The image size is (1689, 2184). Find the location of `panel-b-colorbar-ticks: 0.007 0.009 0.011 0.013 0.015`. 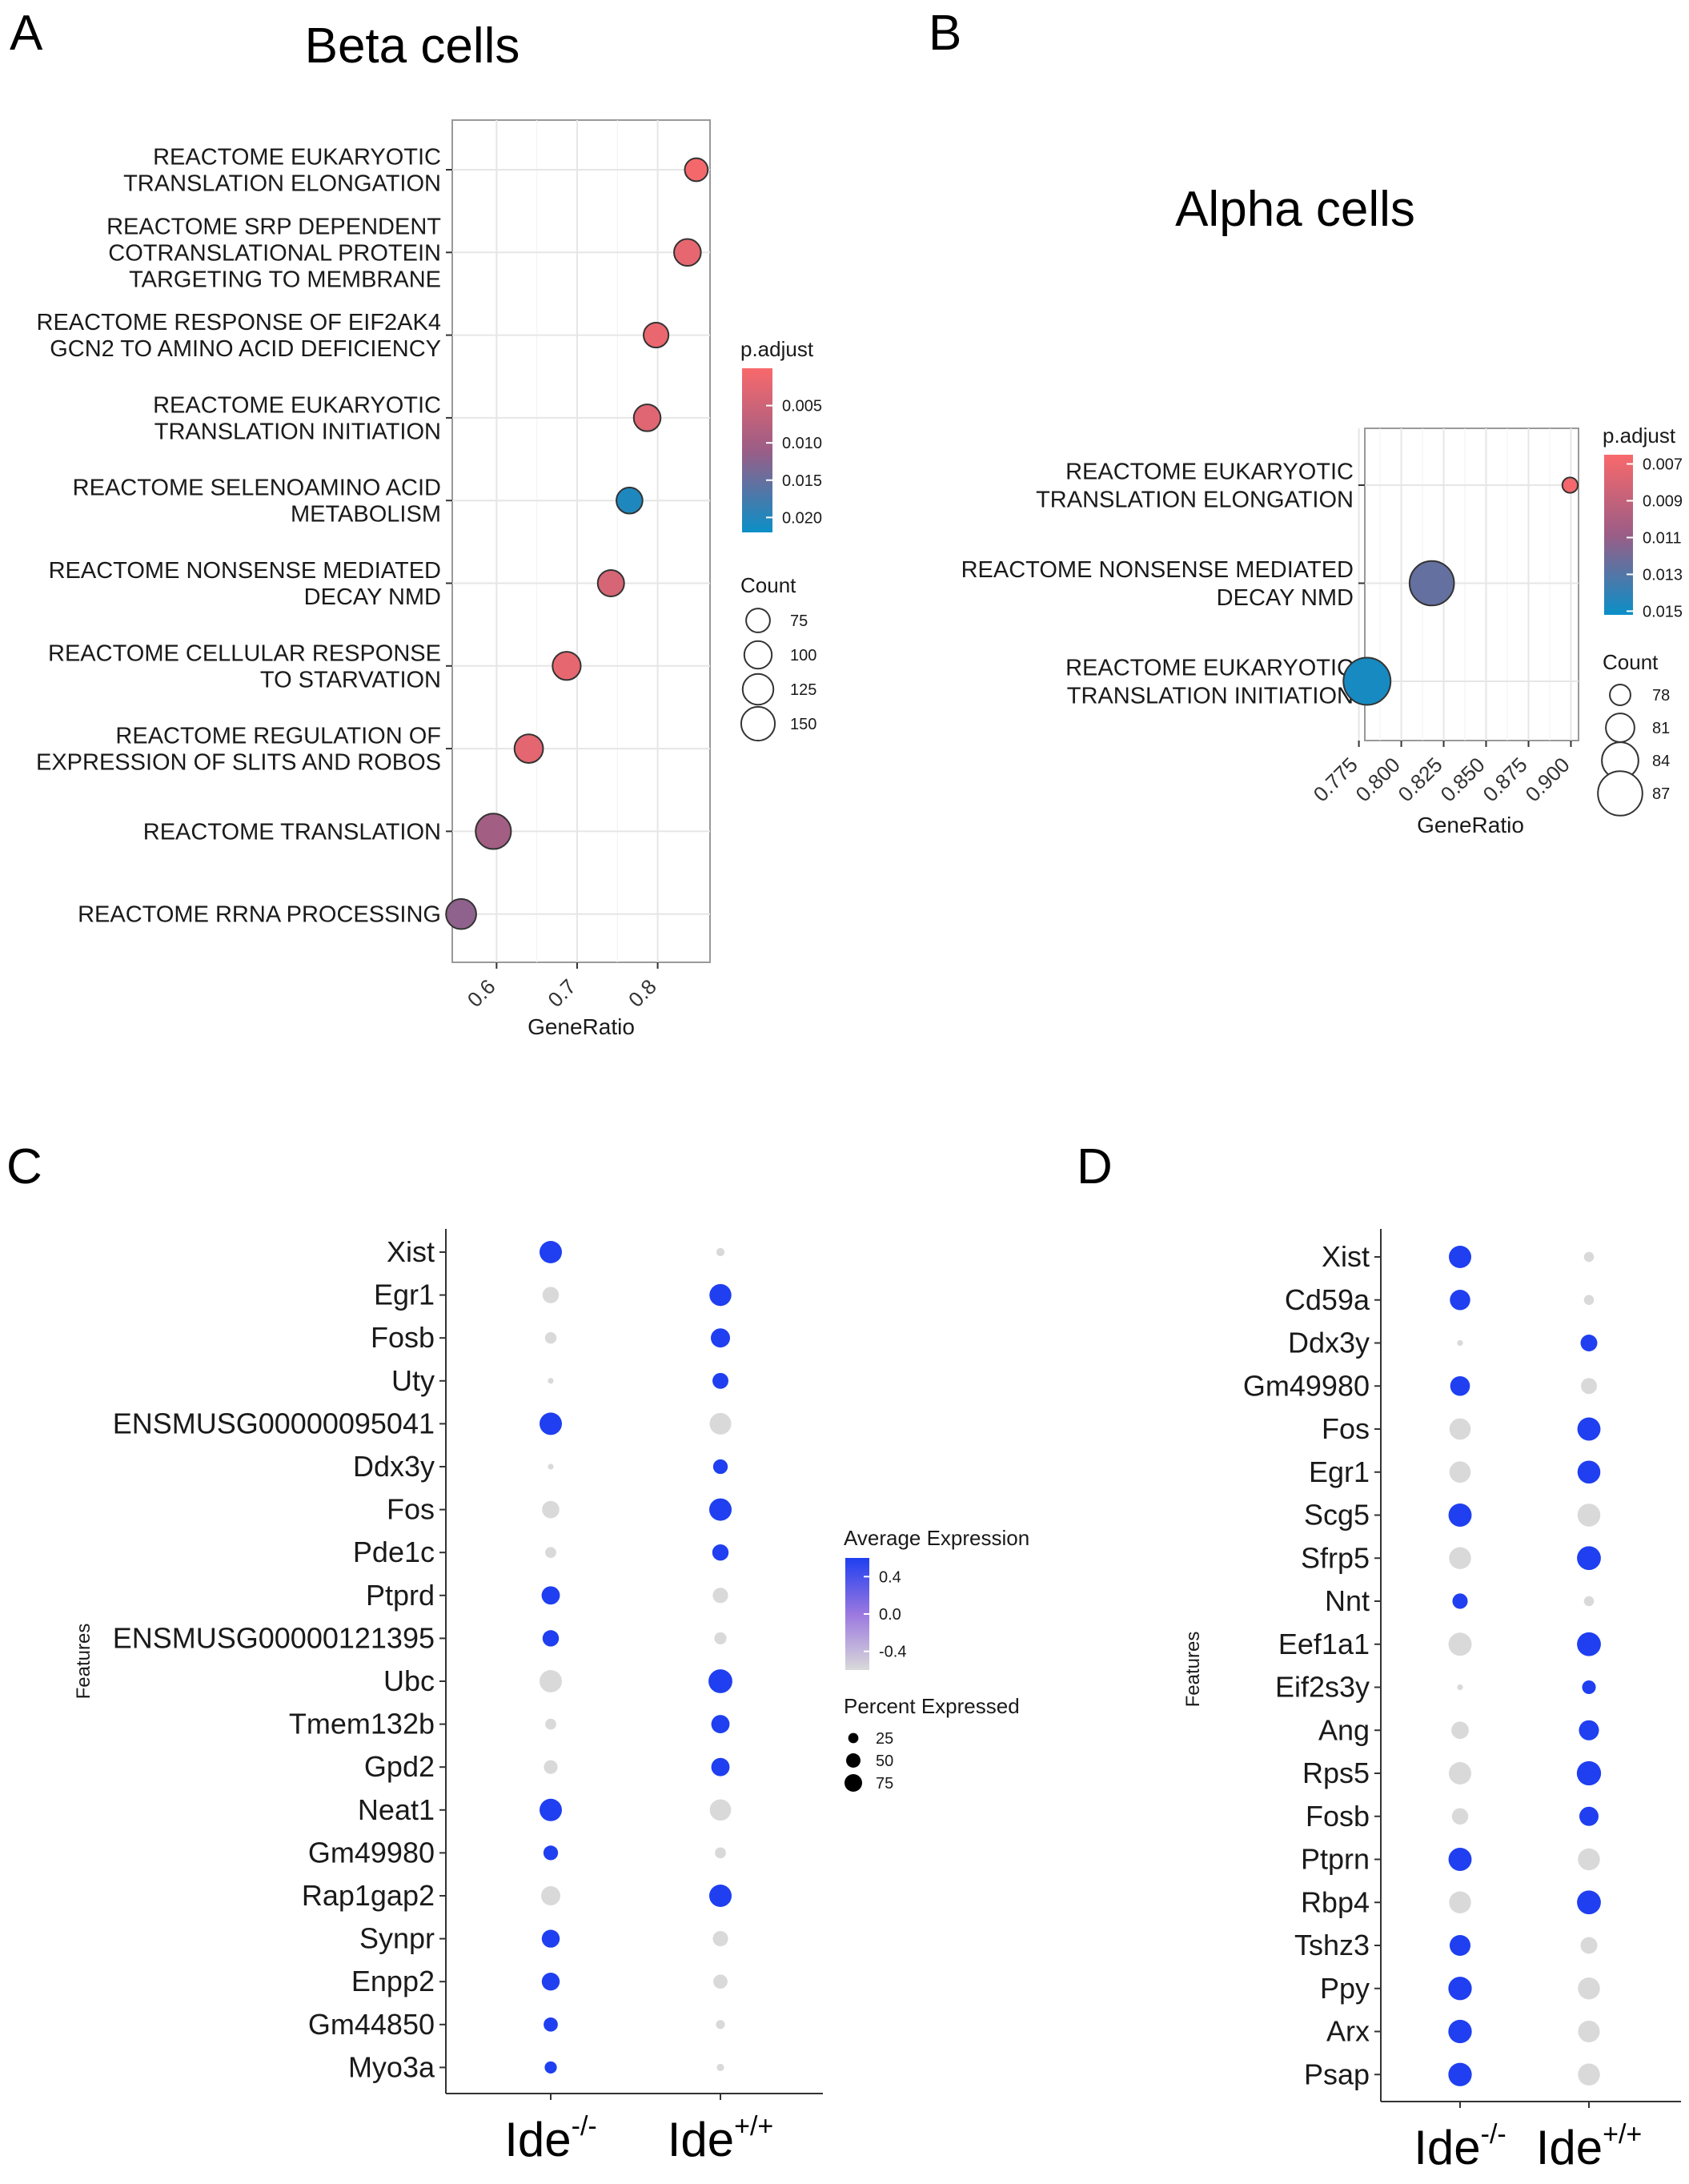

panel-b-colorbar-ticks: 0.007 0.009 0.011 0.013 0.015 is located at coordinates (1655, 538).